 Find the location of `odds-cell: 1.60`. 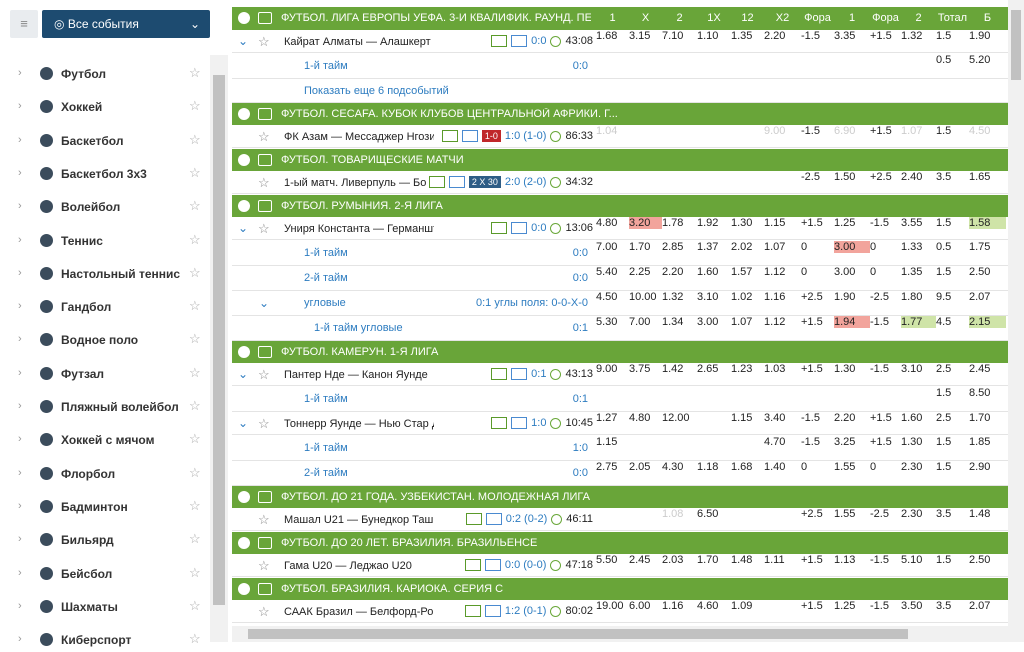

odds-cell: 1.60 is located at coordinates (714, 272).